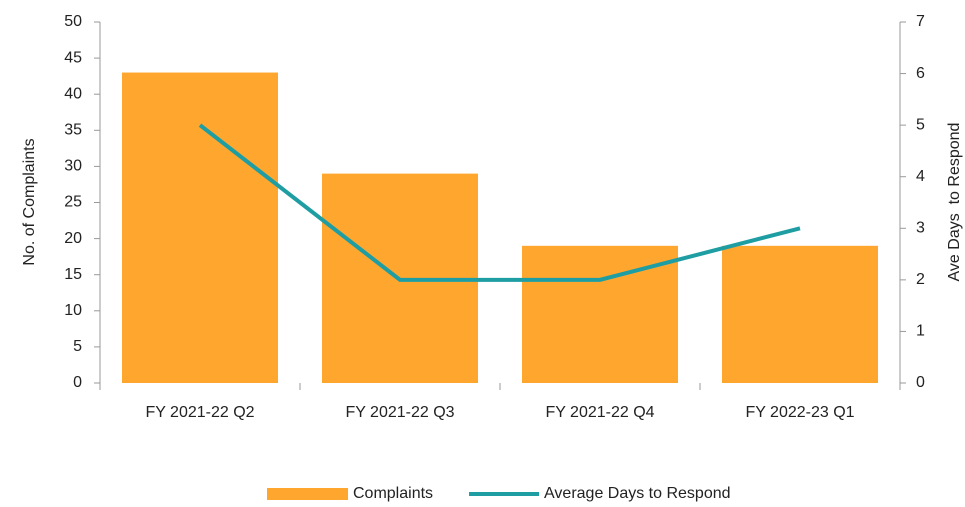 This screenshot has width=965, height=507. Describe the element at coordinates (73, 130) in the screenshot. I see `y-tick-label: 35` at that location.